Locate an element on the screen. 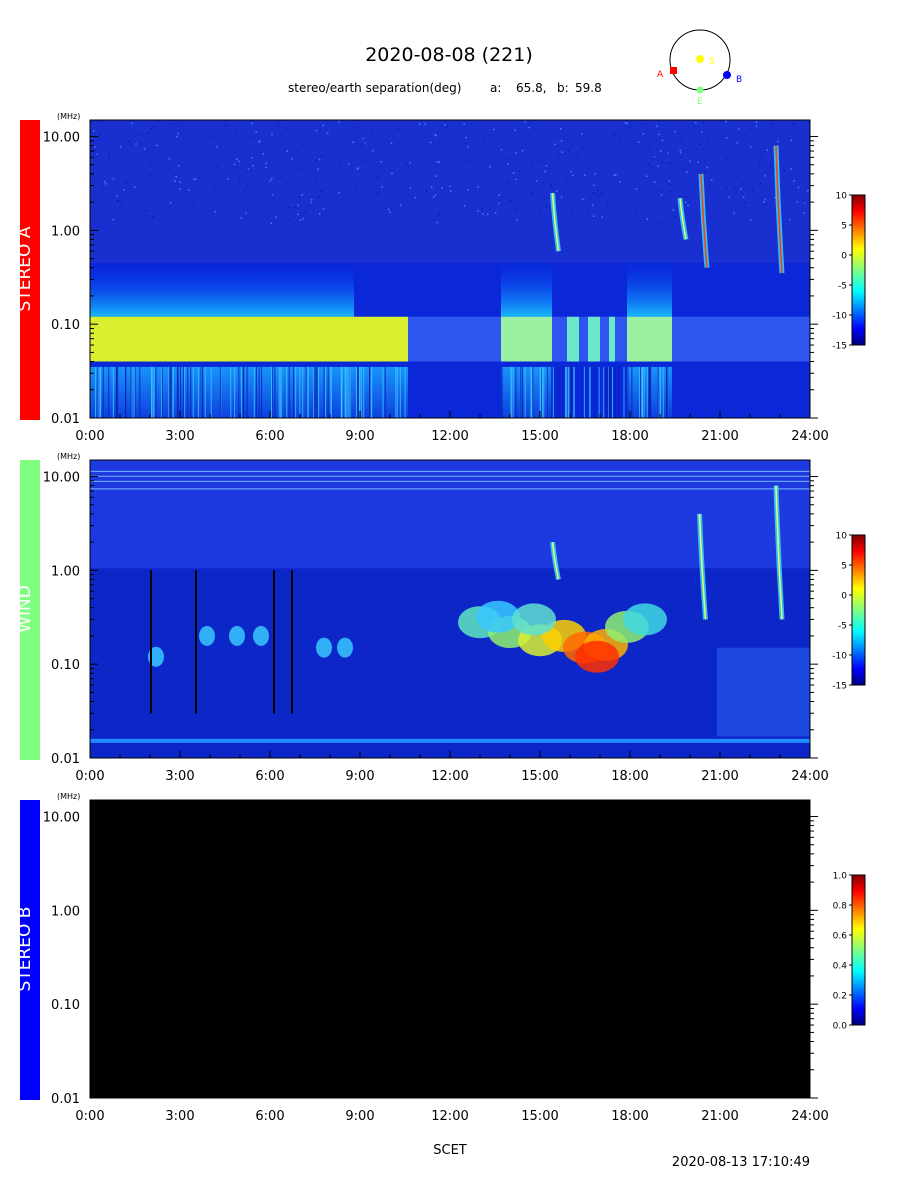 The image size is (900, 1200). y-tick-label-stereo-a: 0.10 is located at coordinates (65, 325).